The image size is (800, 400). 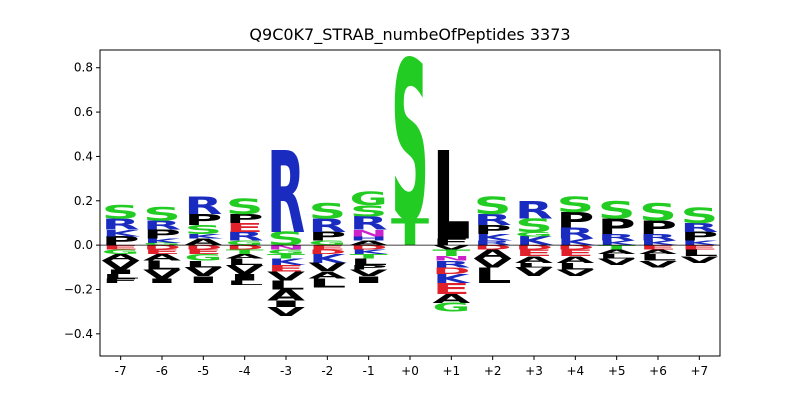 I want to click on logo-letter-S-pos-1: S, so click(x=369, y=212).